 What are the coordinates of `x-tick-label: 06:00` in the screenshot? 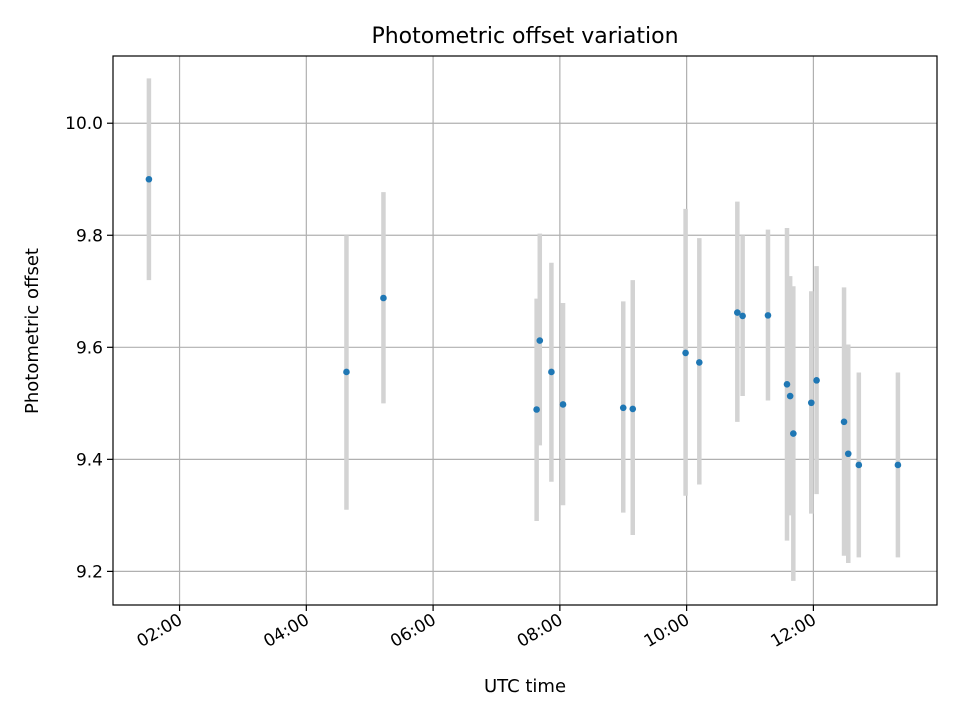 It's located at (413, 631).